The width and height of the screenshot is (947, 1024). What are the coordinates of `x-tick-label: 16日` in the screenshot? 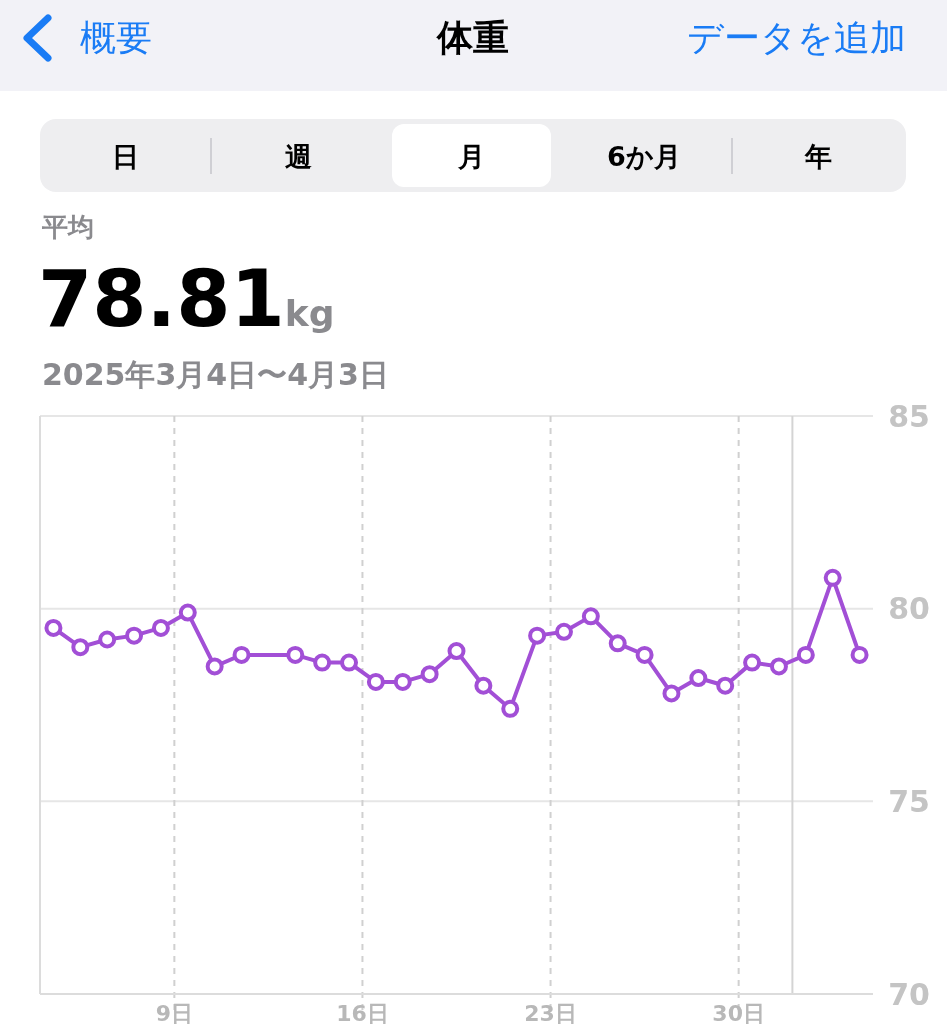 It's located at (362, 1012).